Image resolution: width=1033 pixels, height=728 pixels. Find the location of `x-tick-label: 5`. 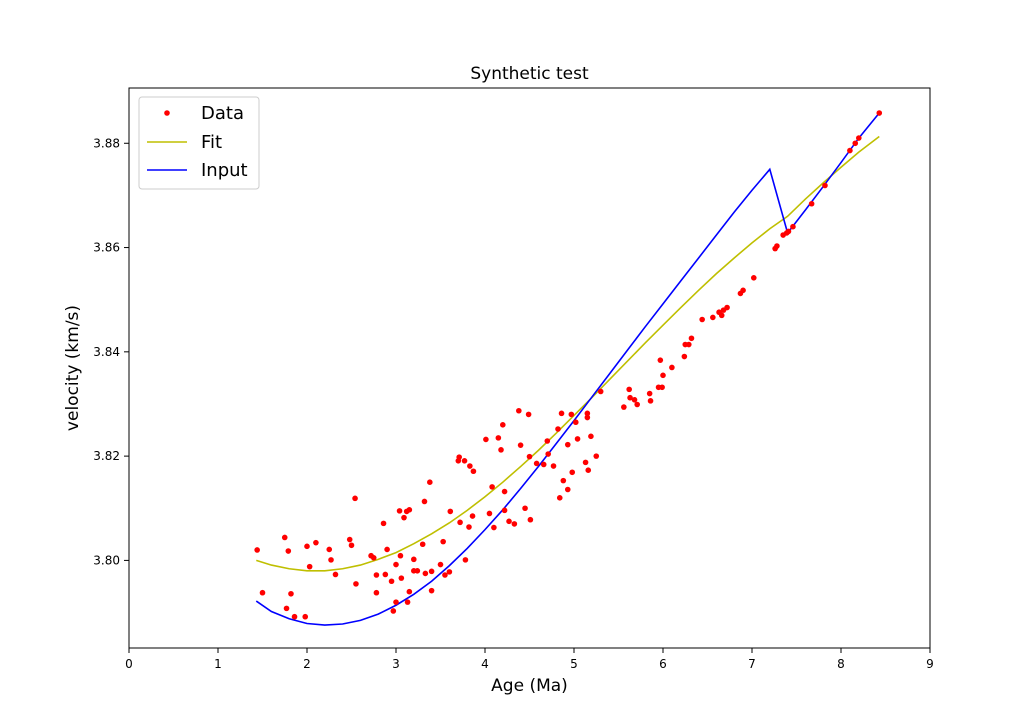

x-tick-label: 5 is located at coordinates (574, 664).